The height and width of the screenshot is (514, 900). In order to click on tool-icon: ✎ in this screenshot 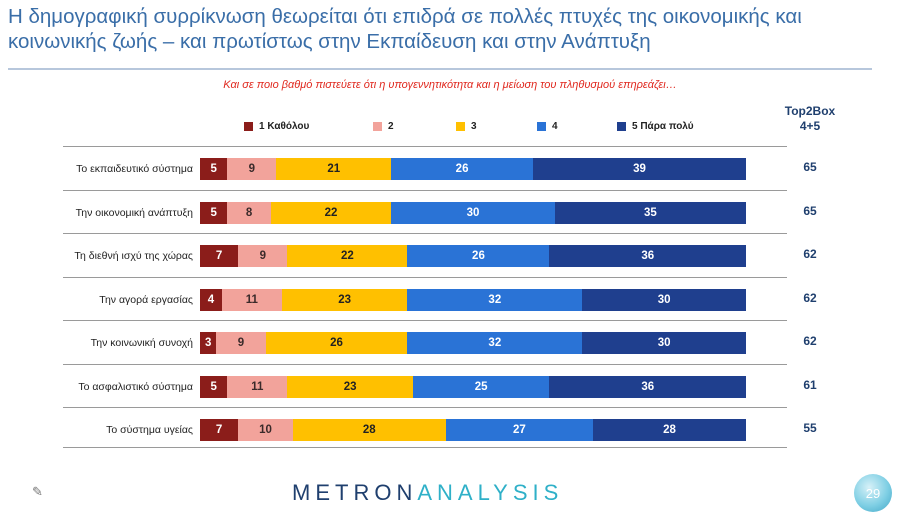, I will do `click(37, 491)`.